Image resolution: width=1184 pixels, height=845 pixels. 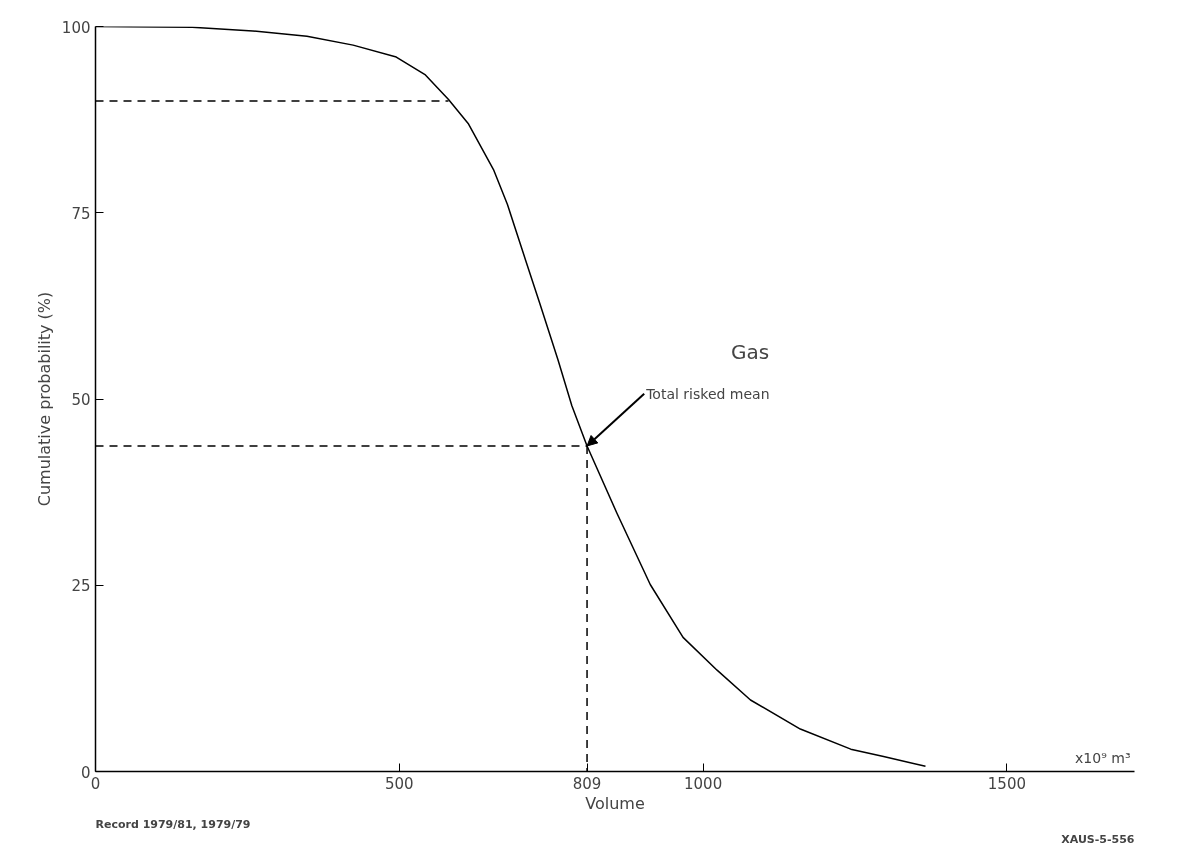 What do you see at coordinates (81, 586) in the screenshot?
I see `y-tick-label: 25` at bounding box center [81, 586].